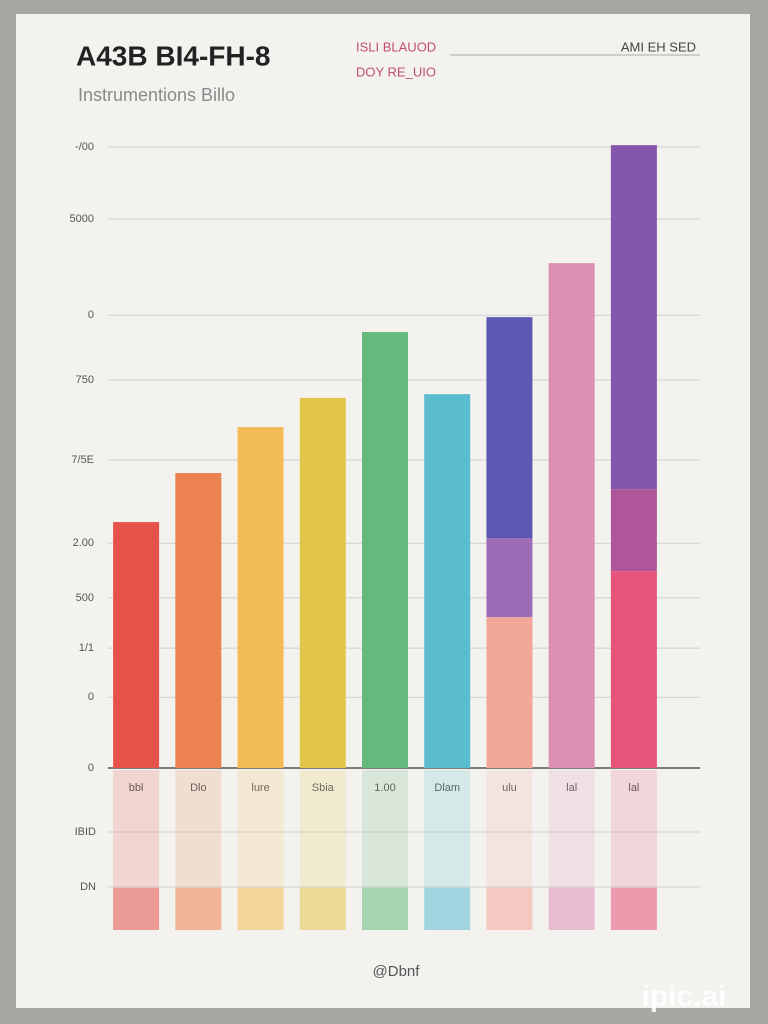  I want to click on header-text: DOY RE_UIO, so click(396, 71).